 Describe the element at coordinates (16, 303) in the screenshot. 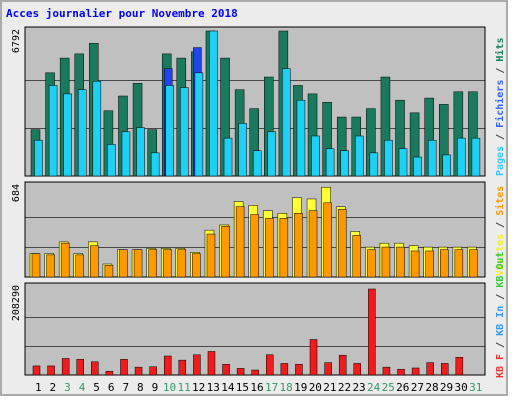

I see `y-max-label-bot: 208290` at that location.